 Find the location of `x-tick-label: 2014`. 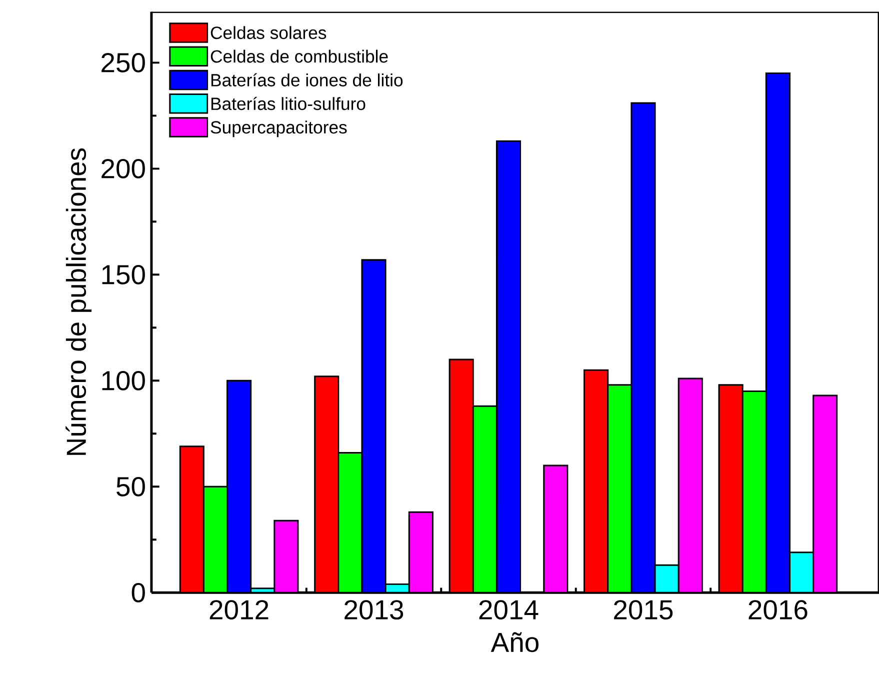

x-tick-label: 2014 is located at coordinates (508, 610).